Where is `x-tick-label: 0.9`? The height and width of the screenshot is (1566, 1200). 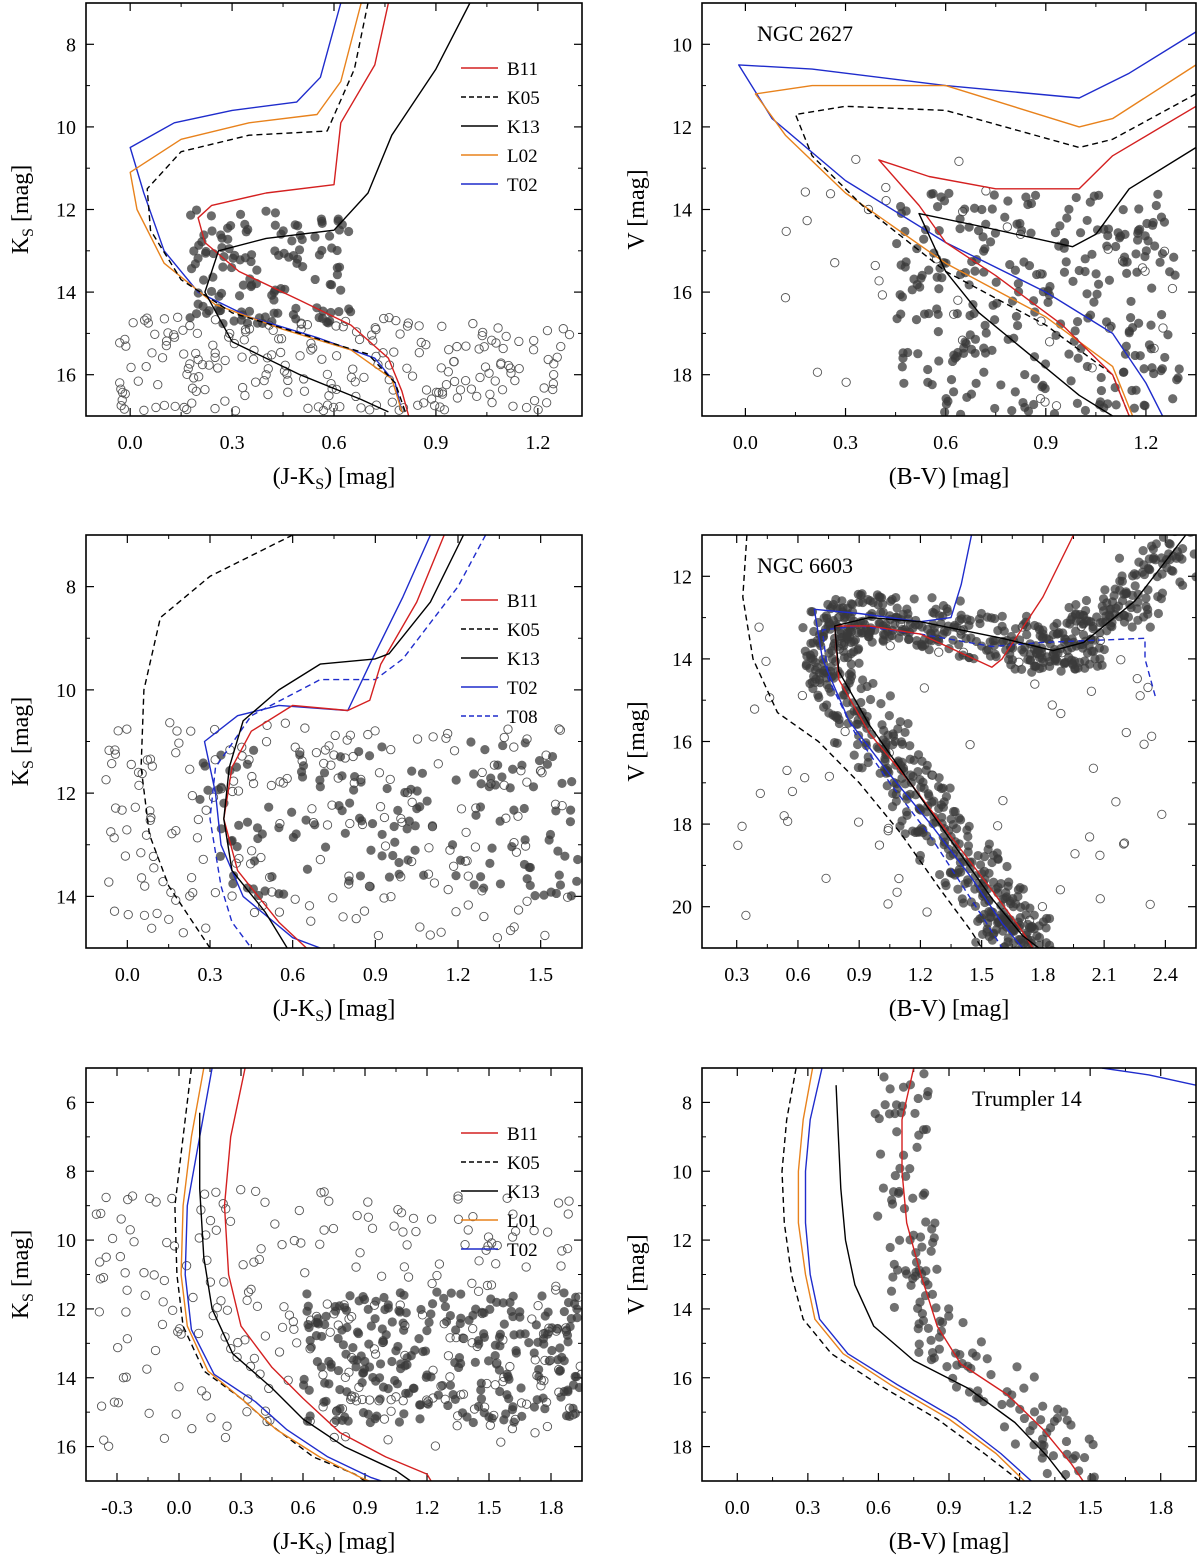
x-tick-label: 0.9 is located at coordinates (365, 1508).